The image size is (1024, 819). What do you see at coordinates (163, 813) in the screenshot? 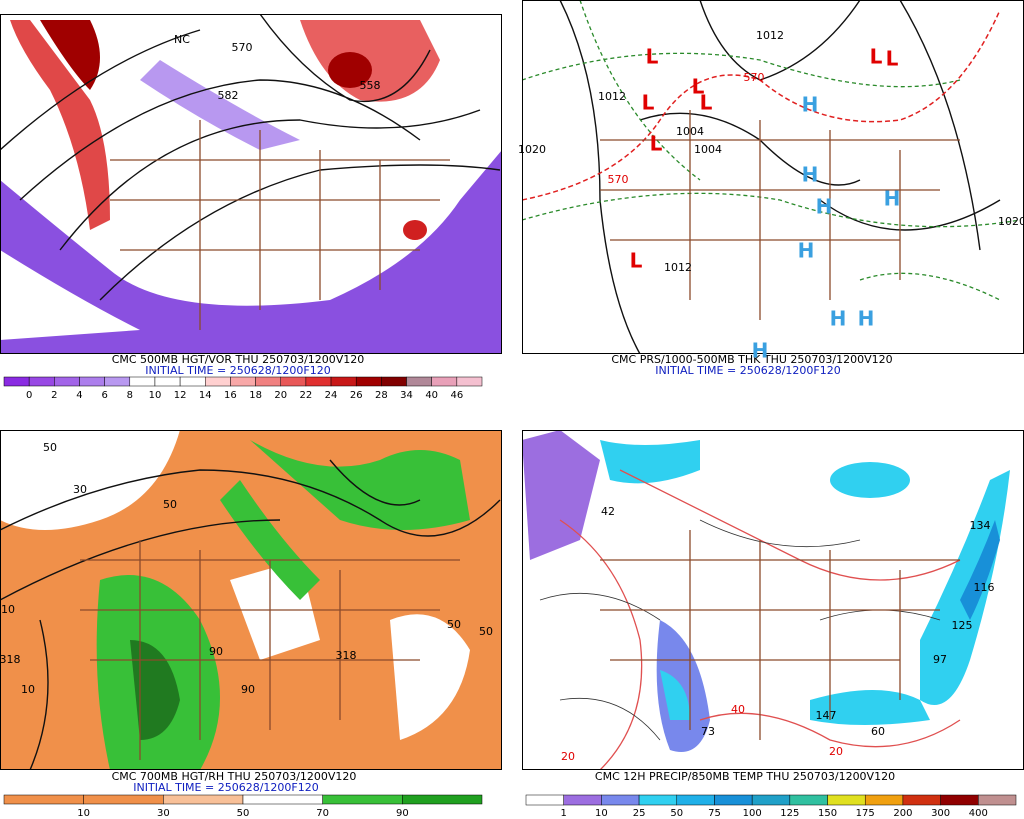
I see `colorbar-label: 30` at bounding box center [163, 813].